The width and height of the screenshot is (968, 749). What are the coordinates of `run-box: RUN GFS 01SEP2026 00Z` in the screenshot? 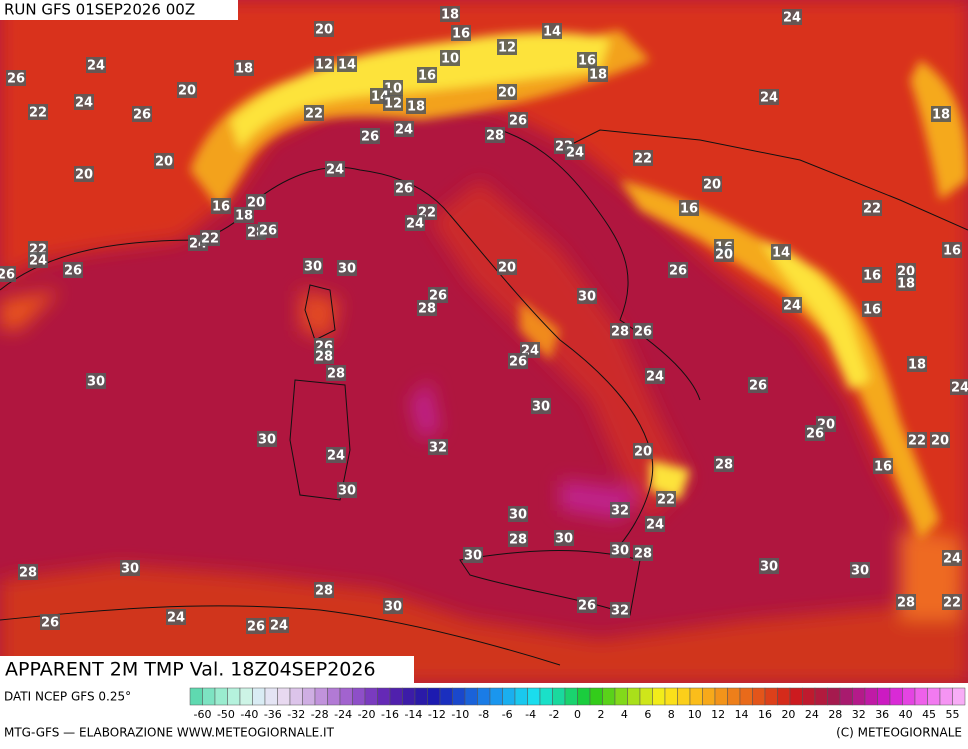 It's located at (119, 10).